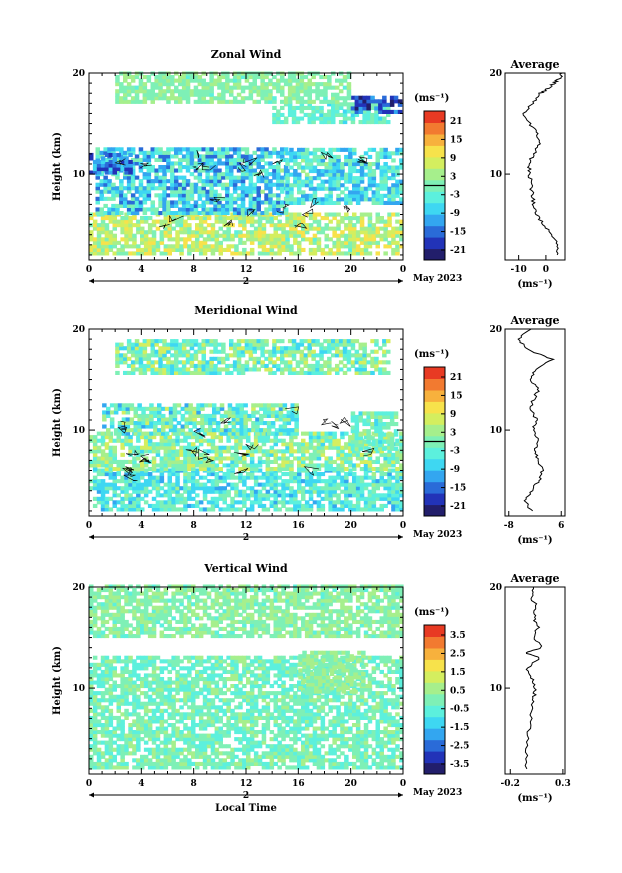 The height and width of the screenshot is (873, 622). I want to click on panel-title: Zonal Wind, so click(246, 54).